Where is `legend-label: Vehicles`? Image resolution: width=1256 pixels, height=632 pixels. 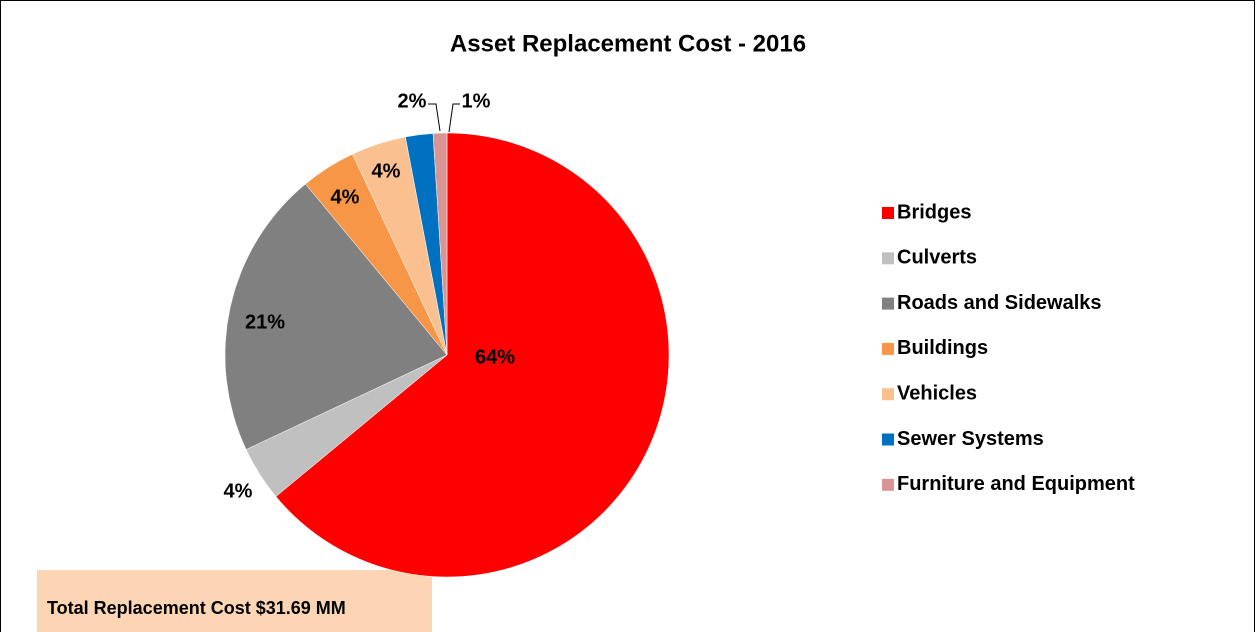
legend-label: Vehicles is located at coordinates (937, 393).